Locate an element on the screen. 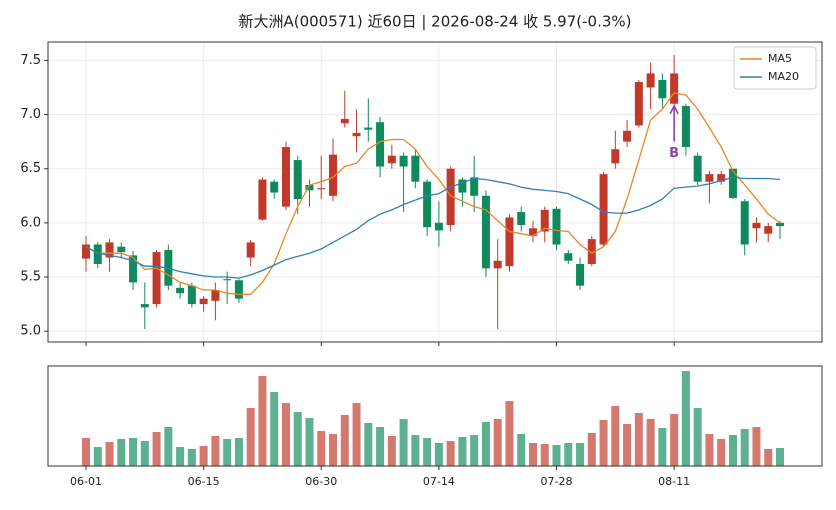 The image size is (836, 510). x-tick-label: 06-01 is located at coordinates (86, 481).